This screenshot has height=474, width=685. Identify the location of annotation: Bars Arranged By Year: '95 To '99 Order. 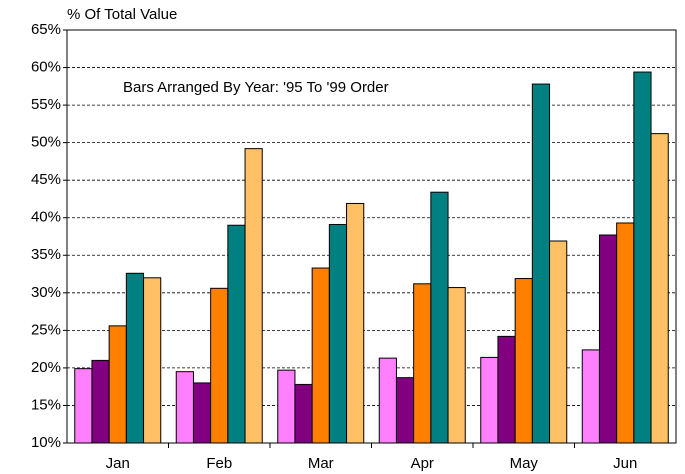
(256, 87).